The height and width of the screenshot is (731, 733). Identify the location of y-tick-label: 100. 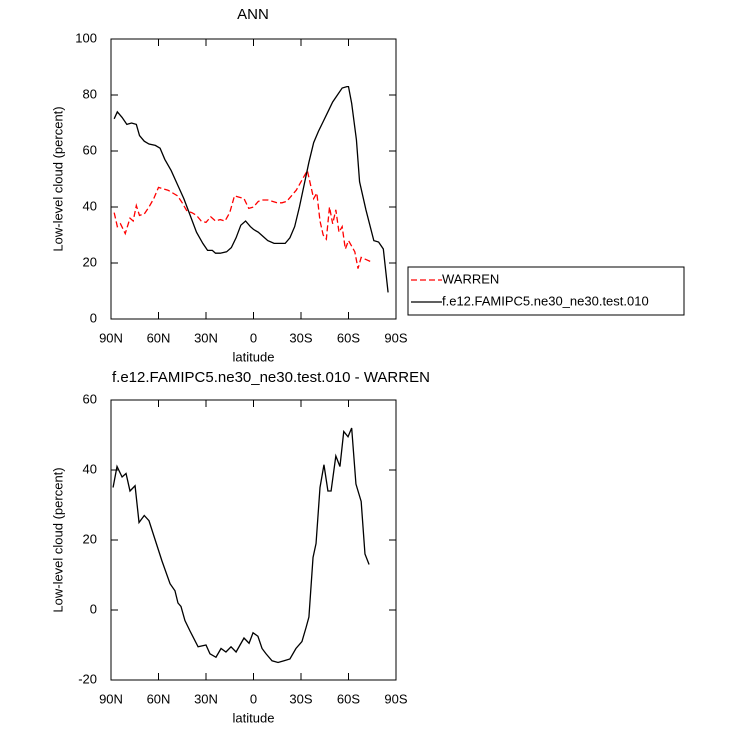
(86, 37).